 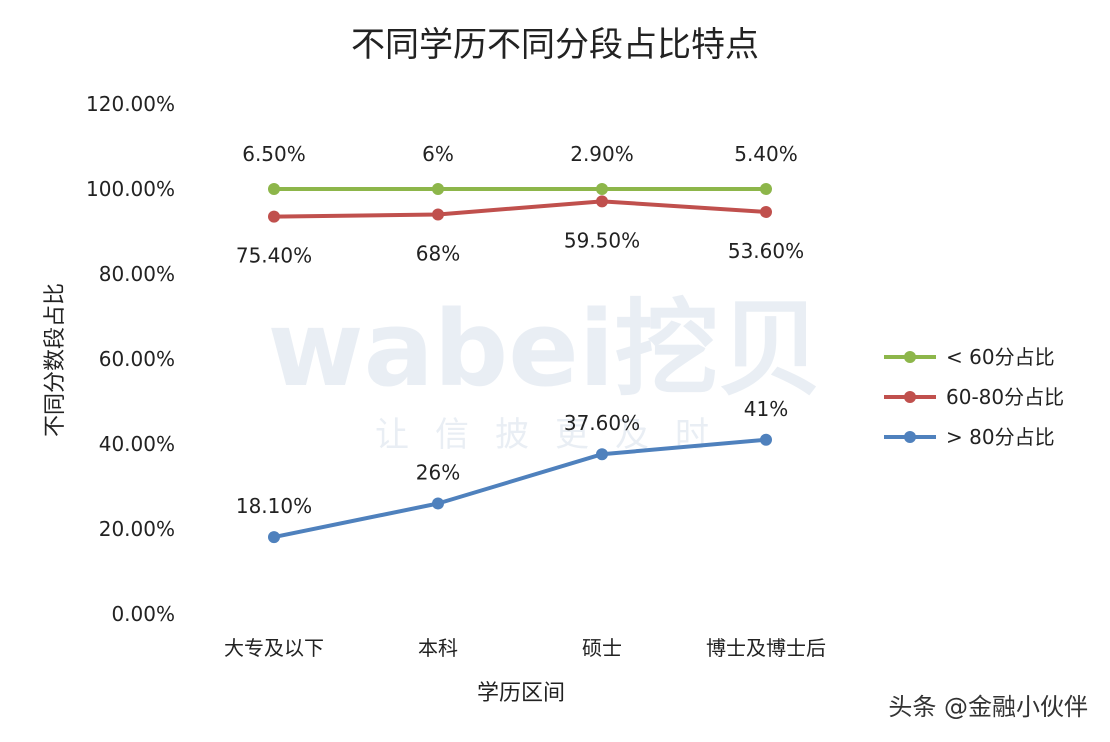 What do you see at coordinates (274, 154) in the screenshot?
I see `data-label: 6.50%` at bounding box center [274, 154].